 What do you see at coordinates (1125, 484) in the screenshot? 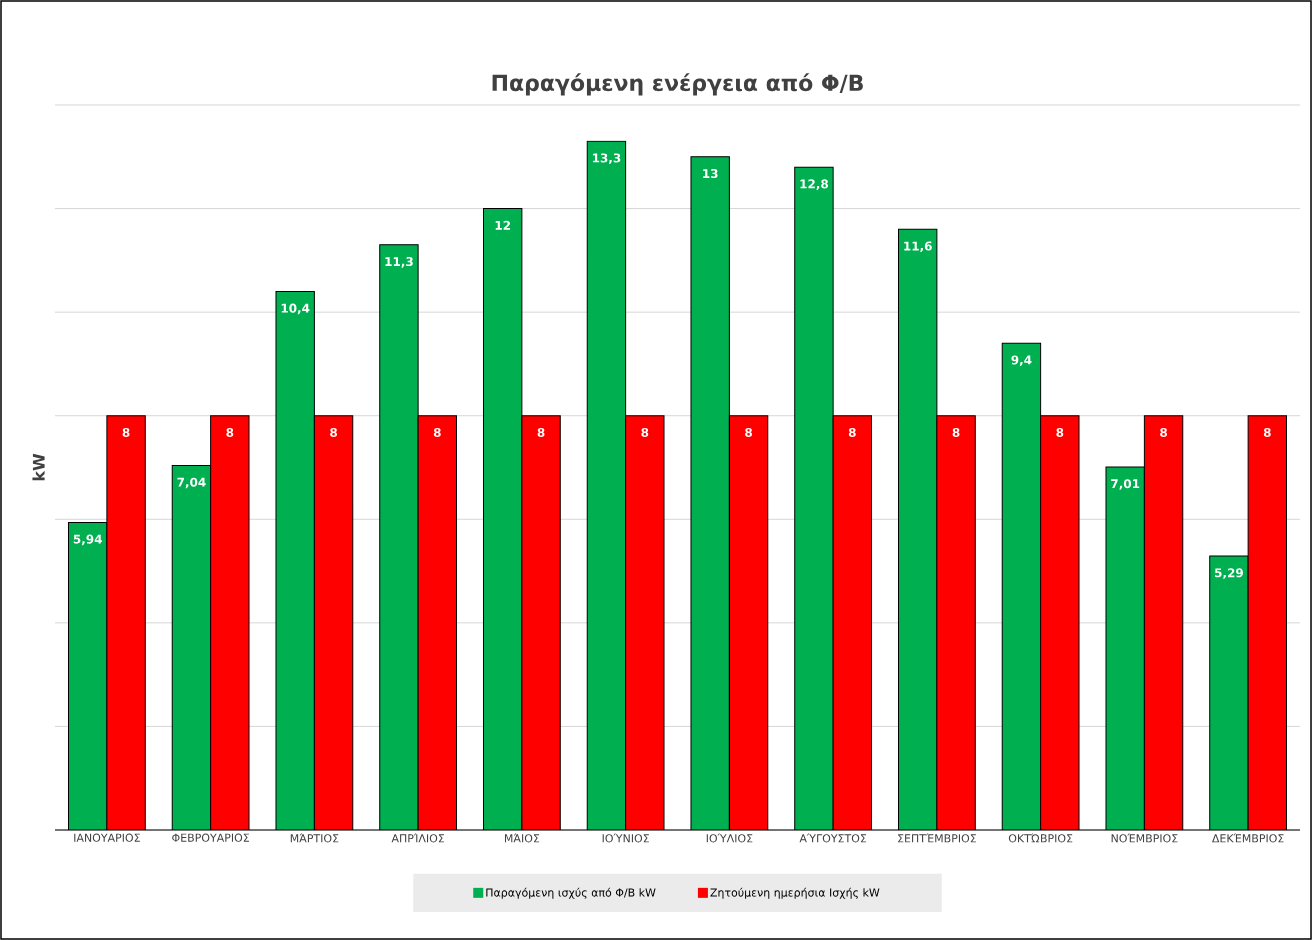
I see `data-label: 7,01` at bounding box center [1125, 484].